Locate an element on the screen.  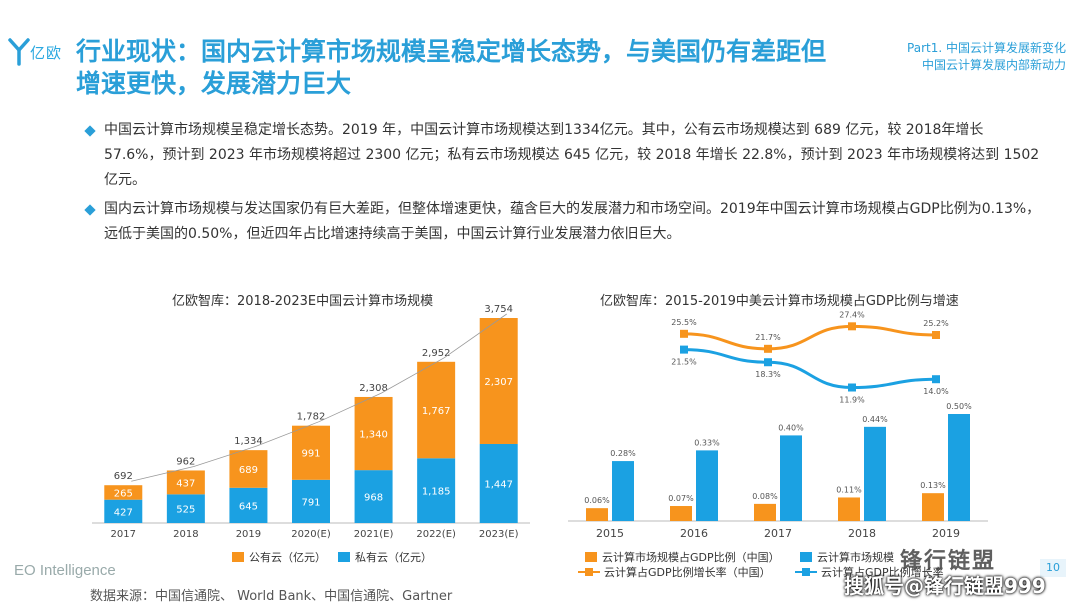
section-label-line1: Part1. 中国云计算发展新变化 is located at coordinates (986, 48).